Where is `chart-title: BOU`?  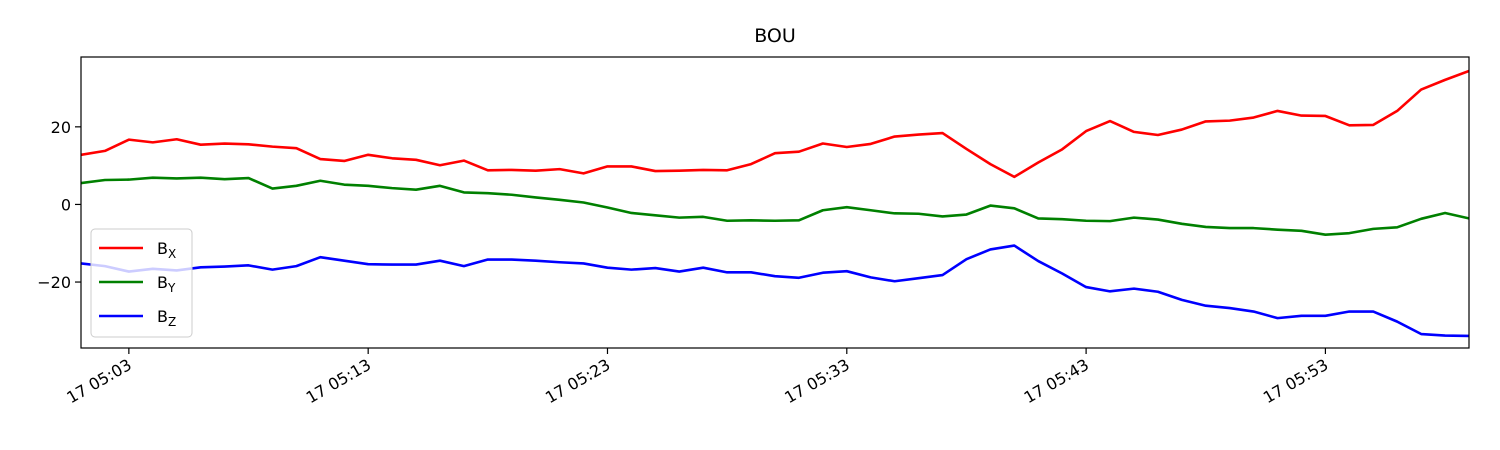
chart-title: BOU is located at coordinates (775, 36).